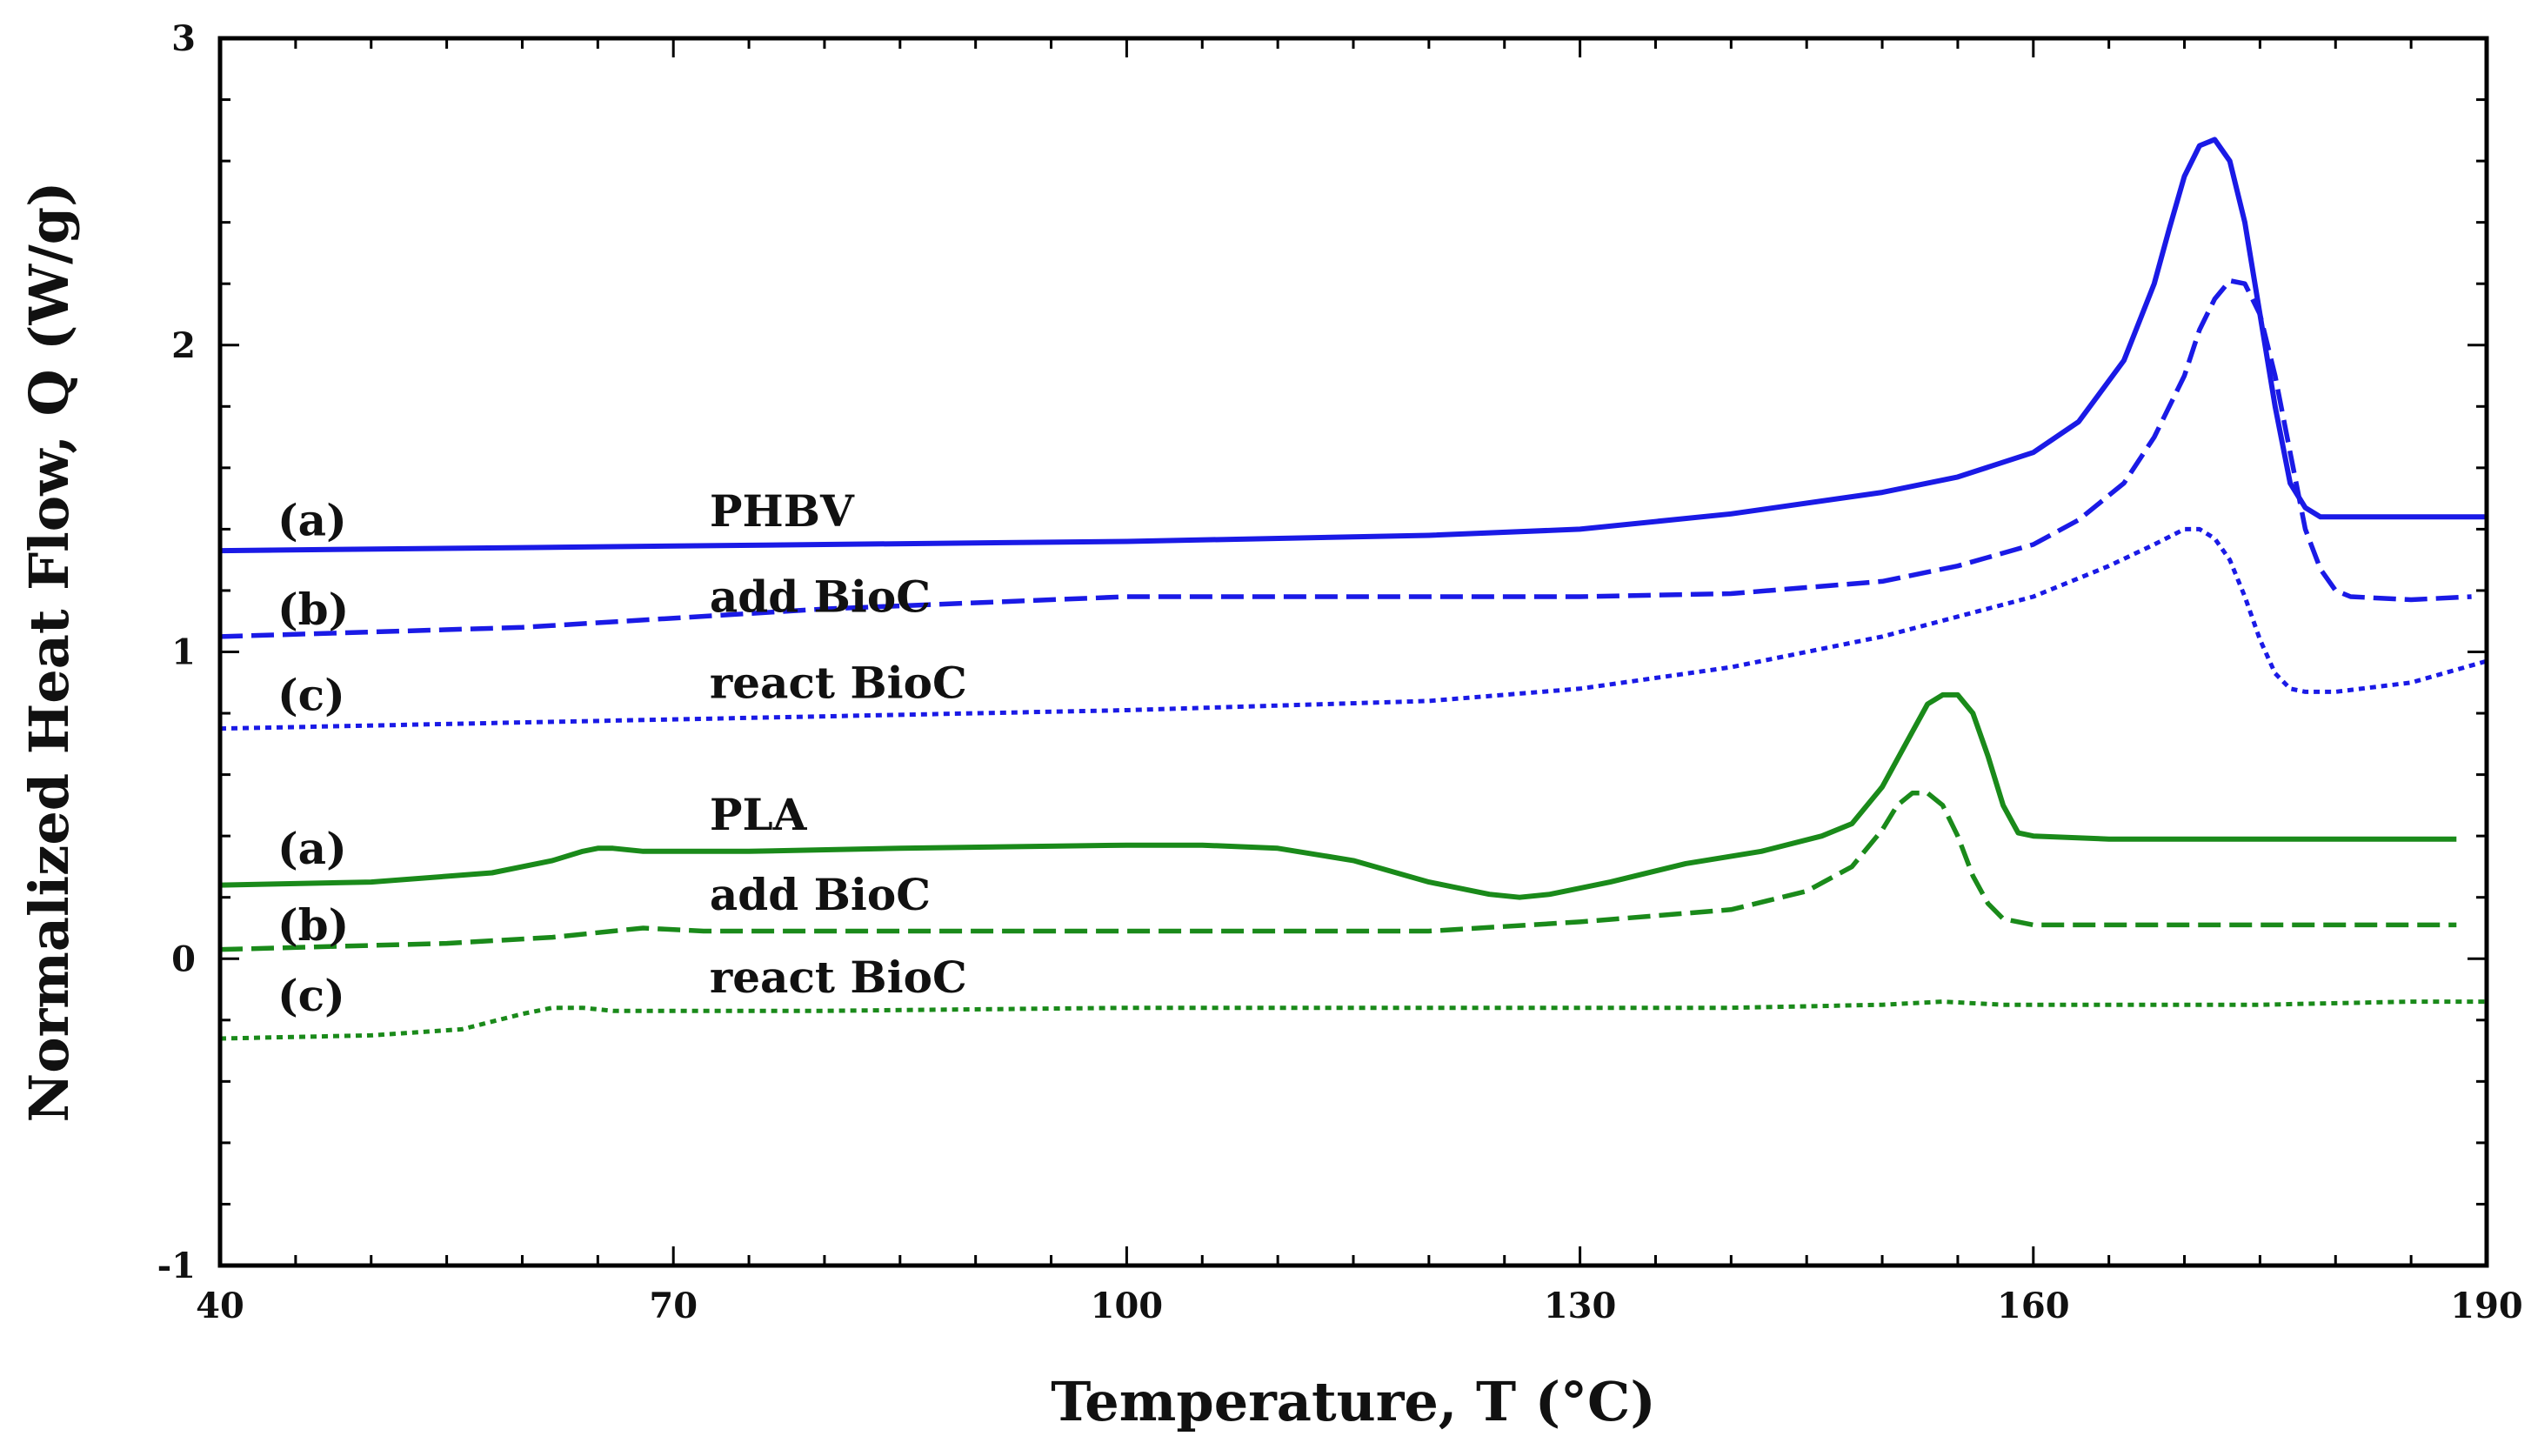  What do you see at coordinates (1127, 1306) in the screenshot?
I see `x-tick-label: 100` at bounding box center [1127, 1306].